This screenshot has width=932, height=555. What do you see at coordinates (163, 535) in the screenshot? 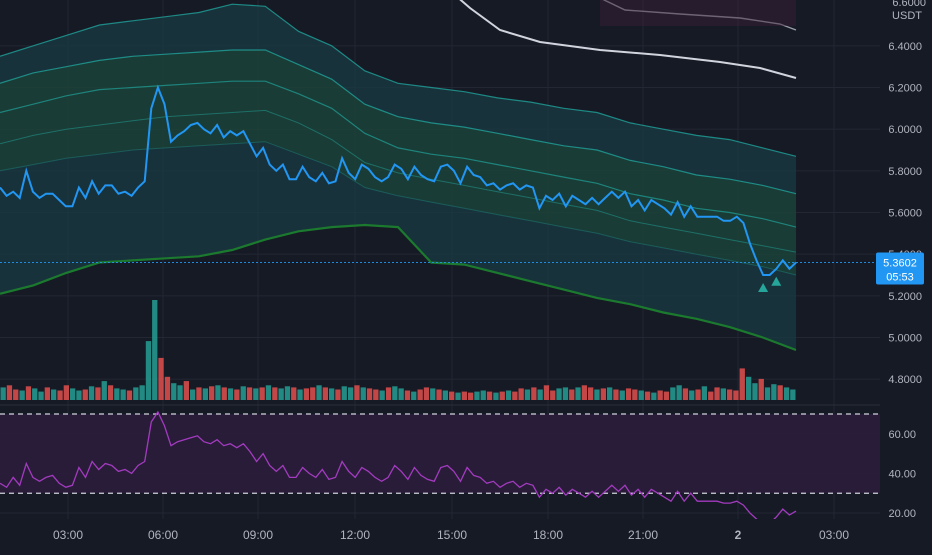
I see `time-tick-label: 06:00` at bounding box center [163, 535].